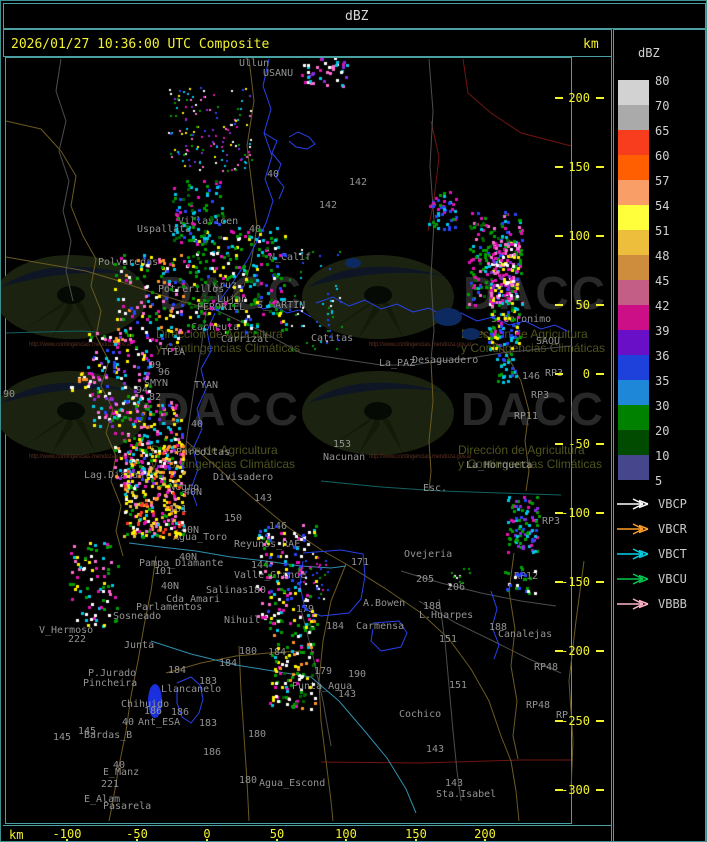 The image size is (707, 842). Describe the element at coordinates (357, 16) in the screenshot. I see `page-title: dBZ` at that location.